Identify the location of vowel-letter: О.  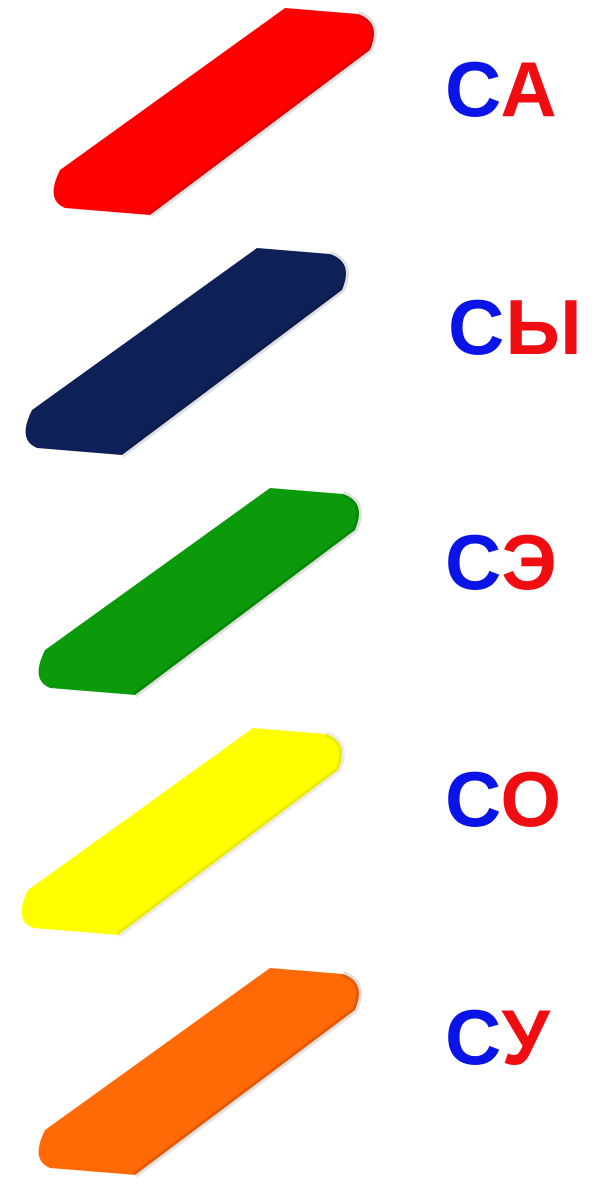
(531, 799).